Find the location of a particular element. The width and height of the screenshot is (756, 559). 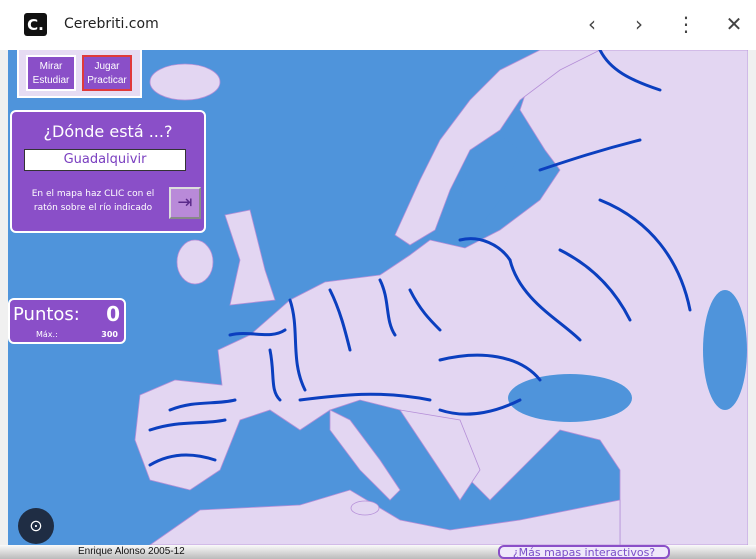

close-icon: ✕ is located at coordinates (734, 24).